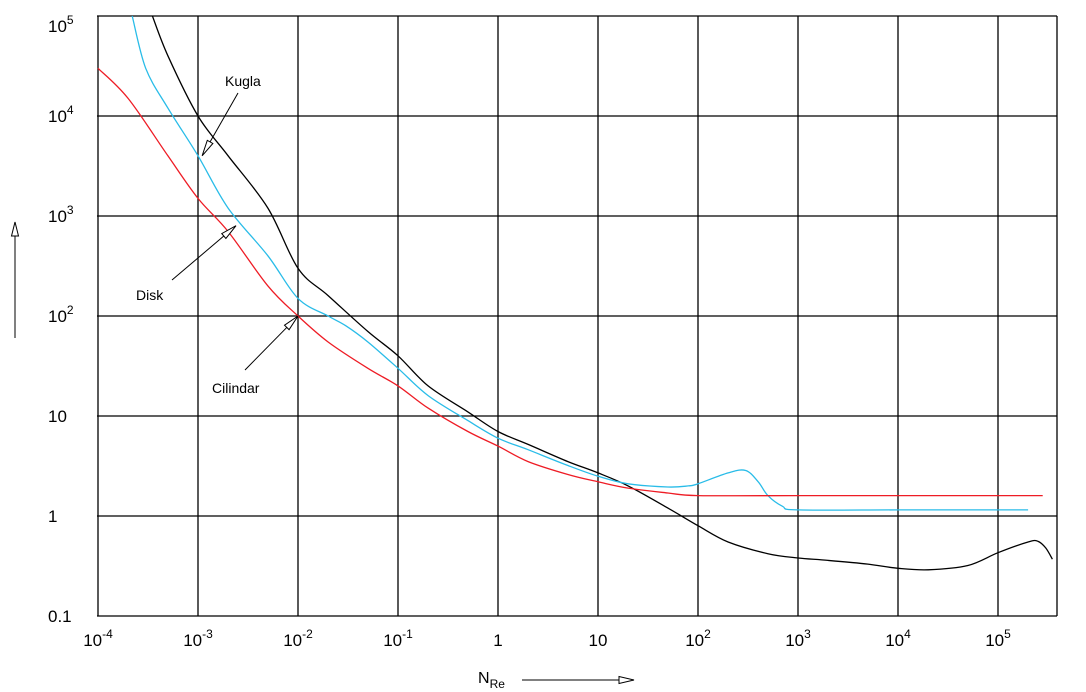  I want to click on x-tick-label: 10⁻⁴, so click(98, 638).